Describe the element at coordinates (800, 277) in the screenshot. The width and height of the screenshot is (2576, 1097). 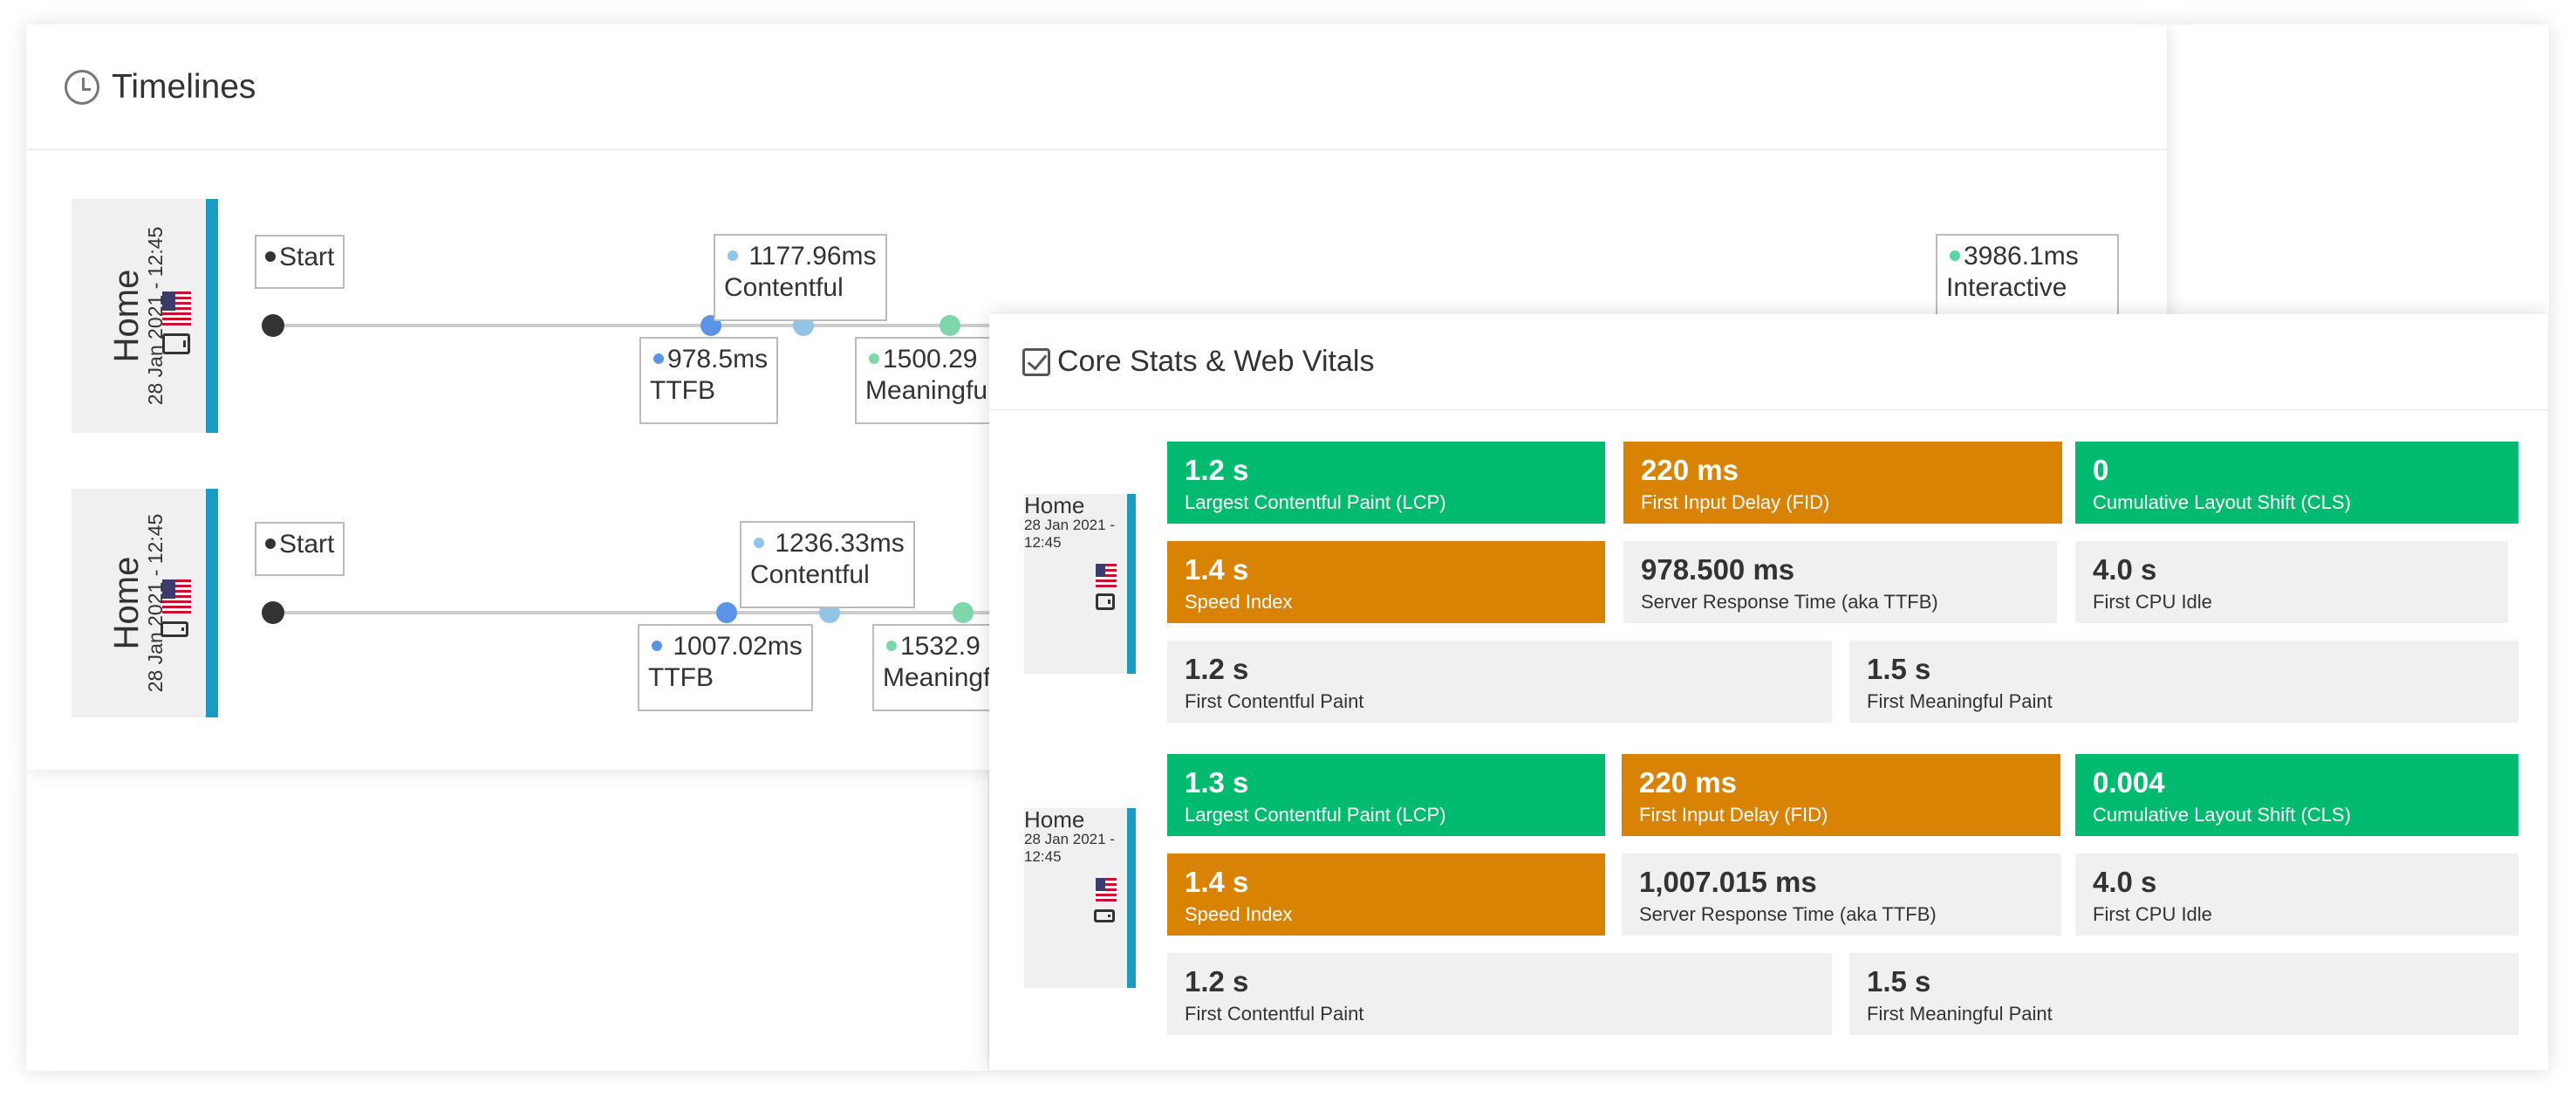
I see `contentful-label: 1177.96ms Contentful` at that location.